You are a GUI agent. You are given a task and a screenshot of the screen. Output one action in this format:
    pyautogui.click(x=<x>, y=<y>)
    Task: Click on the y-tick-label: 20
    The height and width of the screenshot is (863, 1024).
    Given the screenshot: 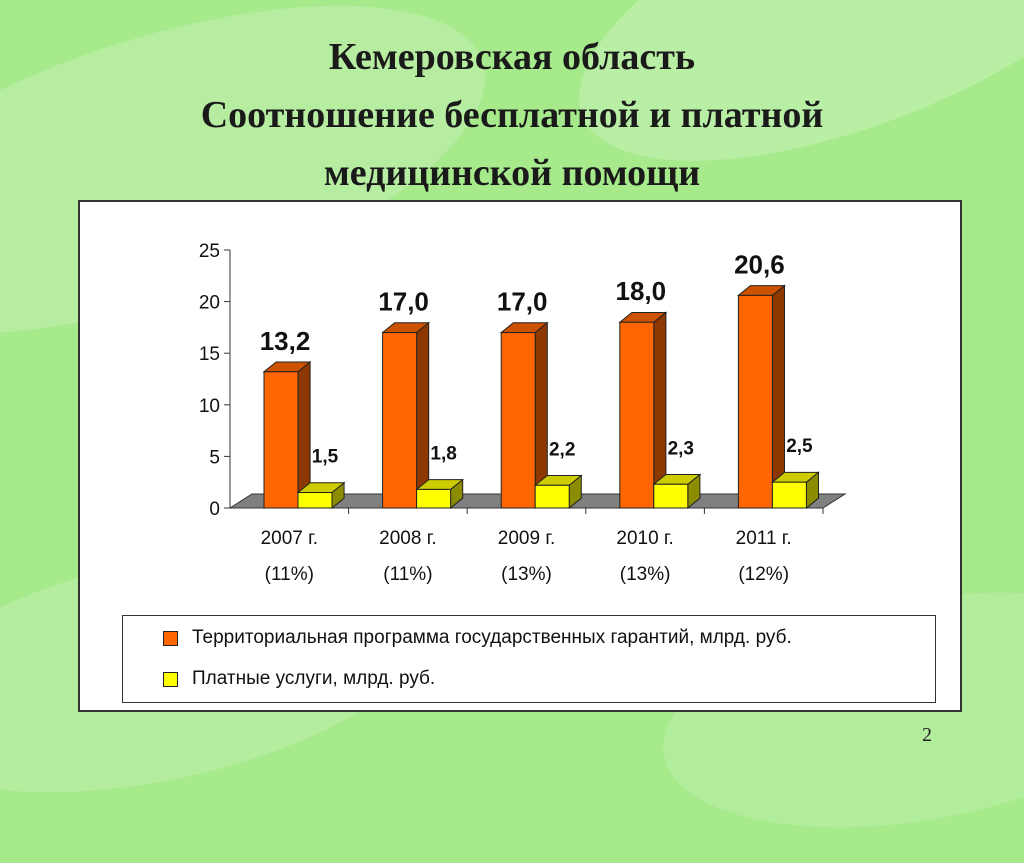 What is the action you would take?
    pyautogui.click(x=209, y=303)
    